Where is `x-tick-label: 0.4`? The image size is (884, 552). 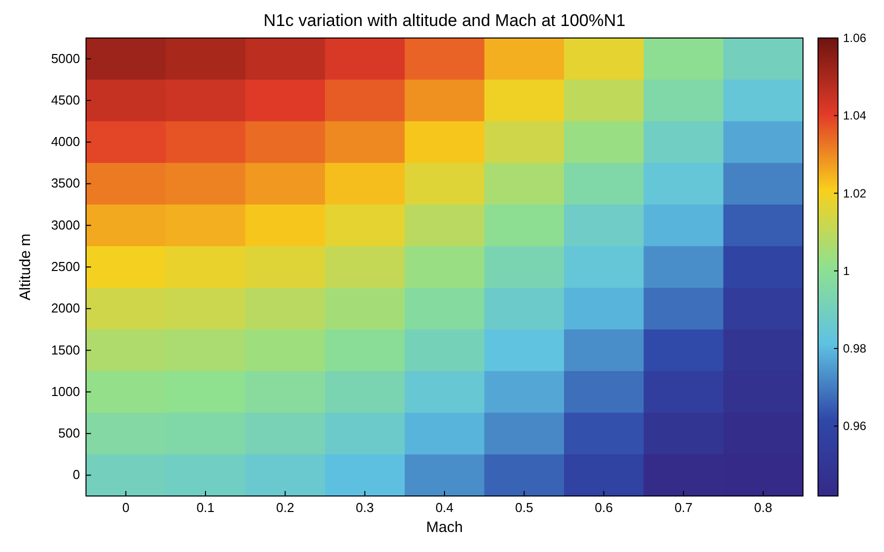
x-tick-label: 0.4 is located at coordinates (444, 507).